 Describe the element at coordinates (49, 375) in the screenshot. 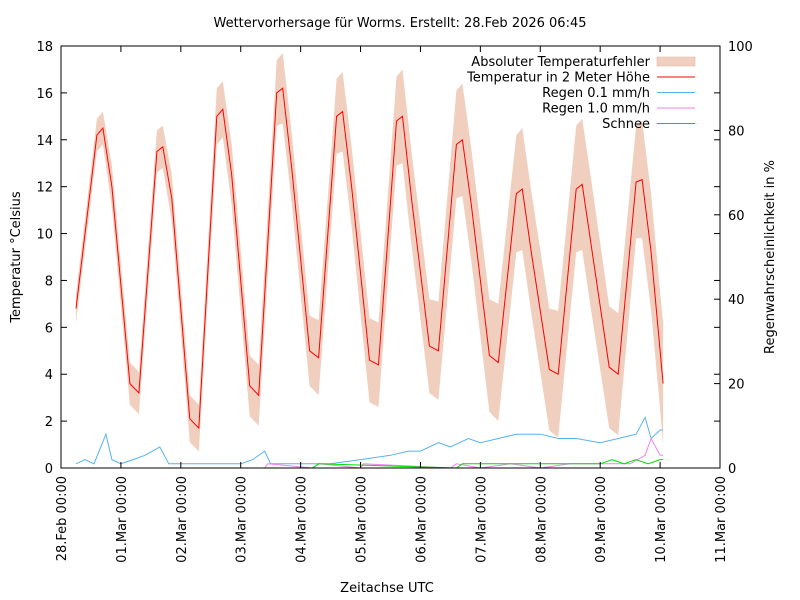

I see `y-tick-label: 4` at that location.